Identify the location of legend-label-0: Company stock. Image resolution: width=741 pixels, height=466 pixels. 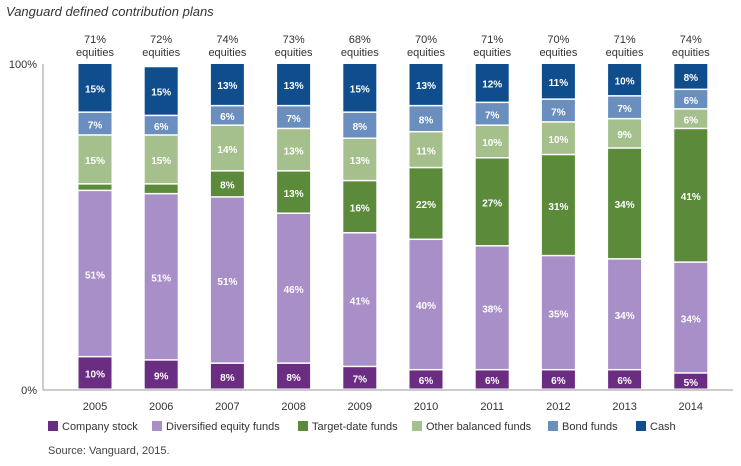
(100, 427).